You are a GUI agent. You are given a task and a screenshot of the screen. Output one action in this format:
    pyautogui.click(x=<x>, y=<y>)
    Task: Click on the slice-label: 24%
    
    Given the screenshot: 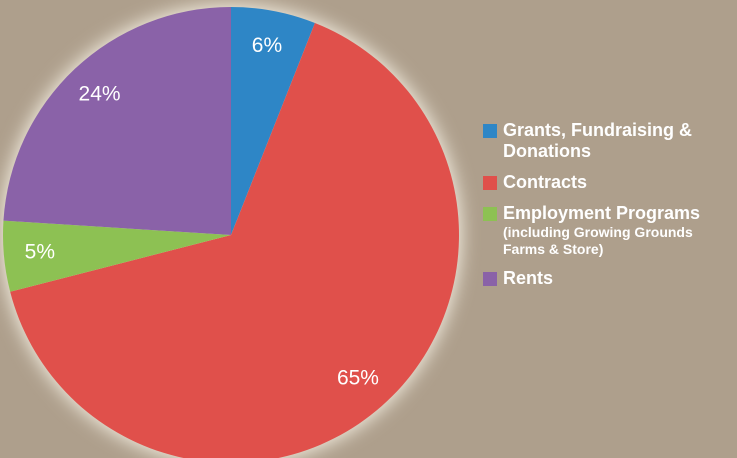 What is the action you would take?
    pyautogui.click(x=100, y=94)
    